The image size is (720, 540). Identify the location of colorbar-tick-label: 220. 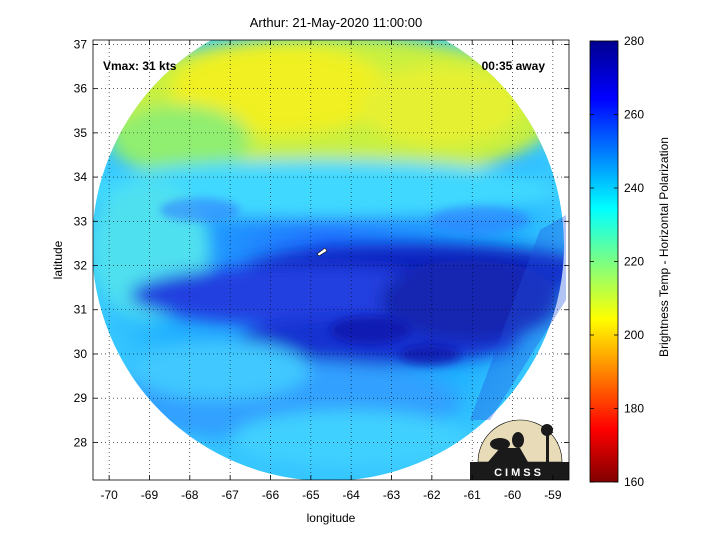
(634, 262).